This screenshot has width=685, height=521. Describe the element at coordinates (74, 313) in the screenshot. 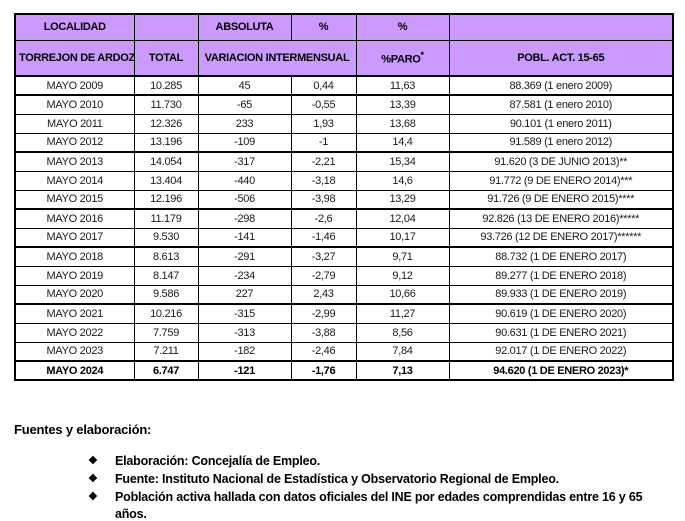

I see `cell-month: MAYO 2021` at that location.